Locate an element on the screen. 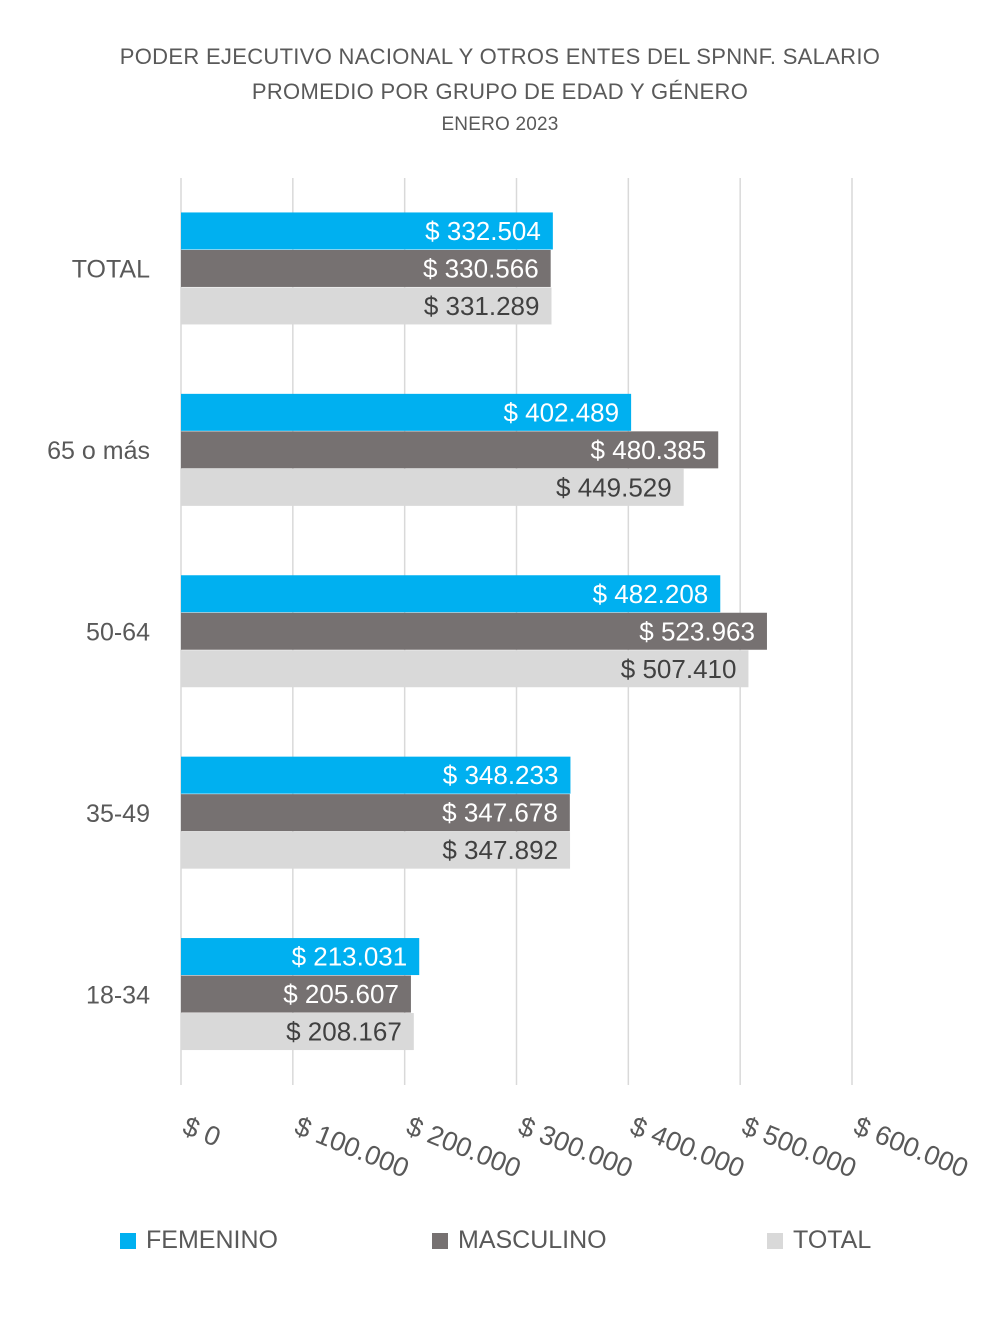 Image resolution: width=1000 pixels, height=1326 pixels. legend-item-total: TOTAL is located at coordinates (819, 1240).